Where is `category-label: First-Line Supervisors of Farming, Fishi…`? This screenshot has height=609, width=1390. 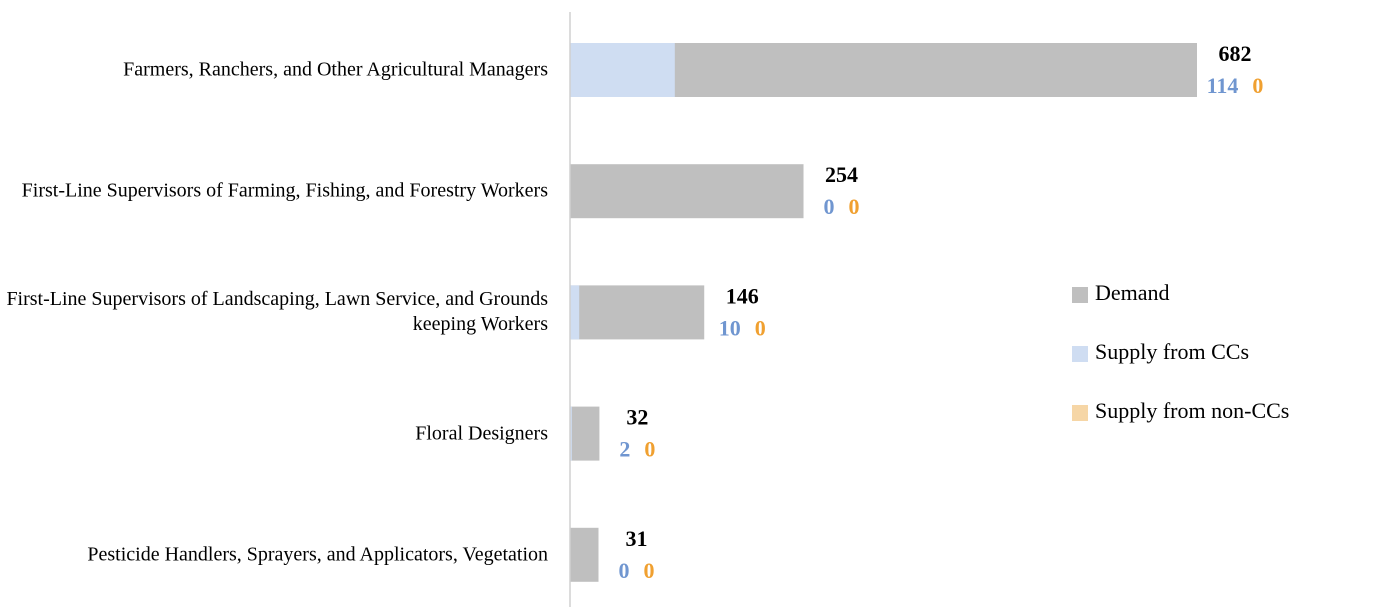
category-label: First-Line Supervisors of Farming, Fishi… is located at coordinates (284, 190).